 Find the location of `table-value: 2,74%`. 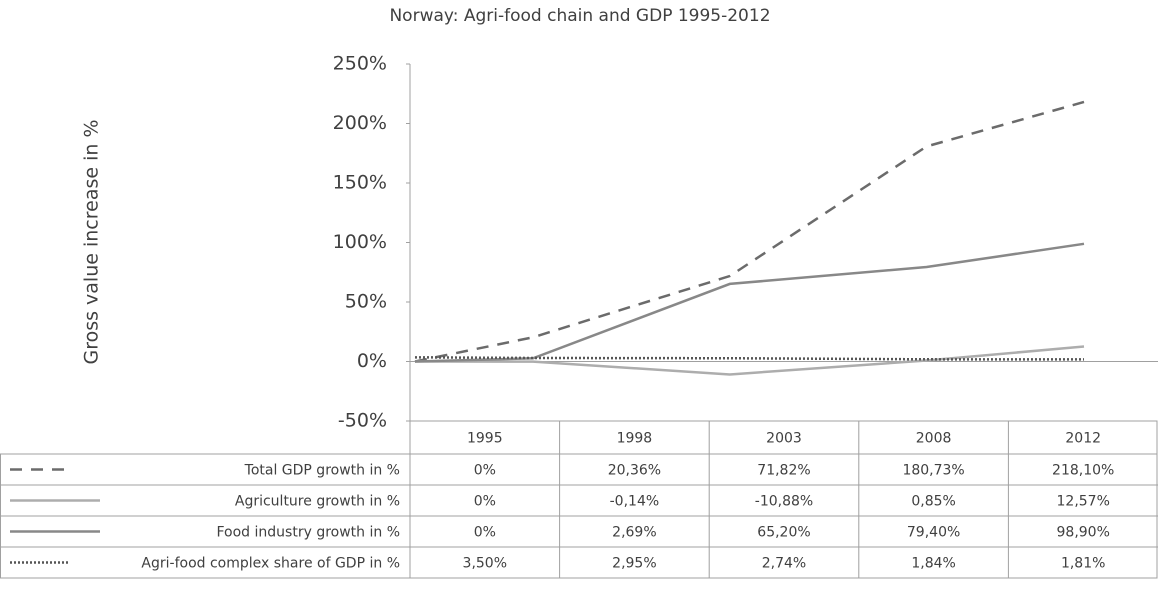

table-value: 2,74% is located at coordinates (784, 564).